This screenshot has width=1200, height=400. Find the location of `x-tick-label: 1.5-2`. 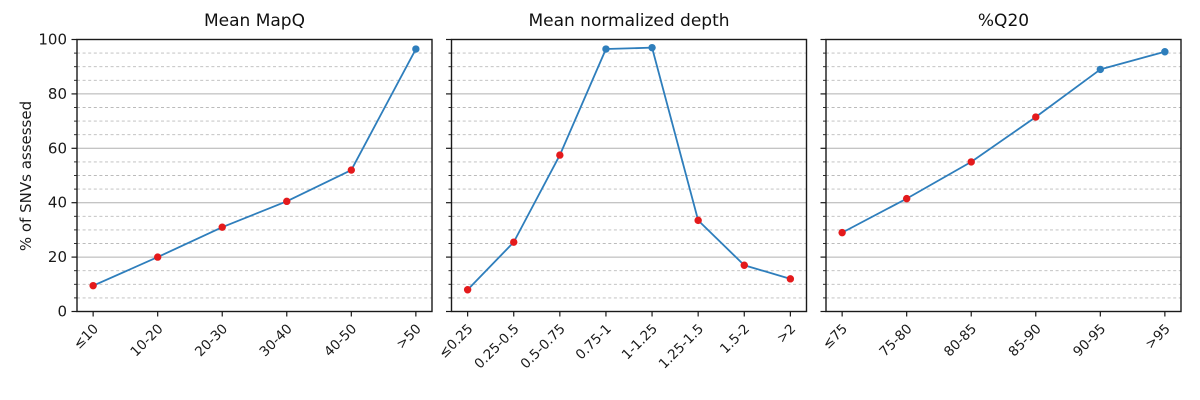

x-tick-label: 1.5-2 is located at coordinates (735, 339).